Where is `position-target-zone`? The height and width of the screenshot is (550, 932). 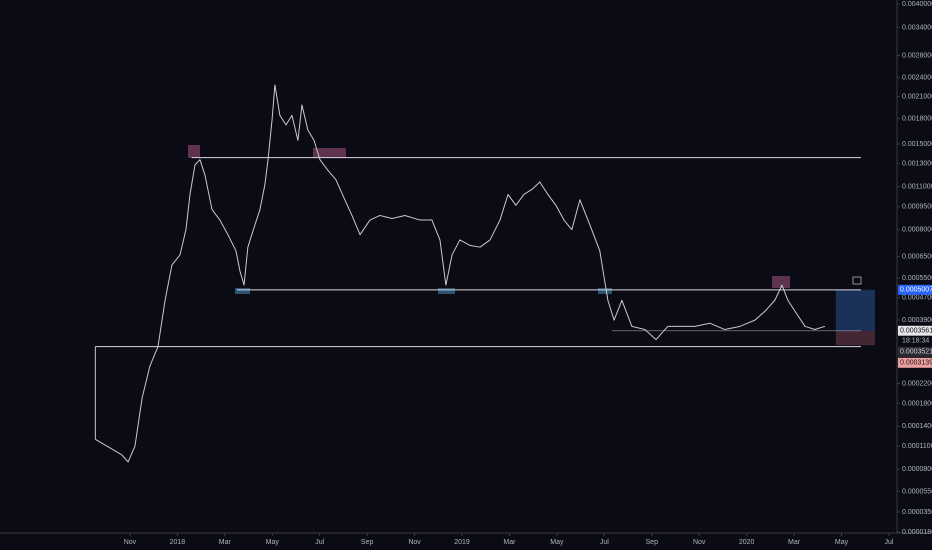 position-target-zone is located at coordinates (855, 310).